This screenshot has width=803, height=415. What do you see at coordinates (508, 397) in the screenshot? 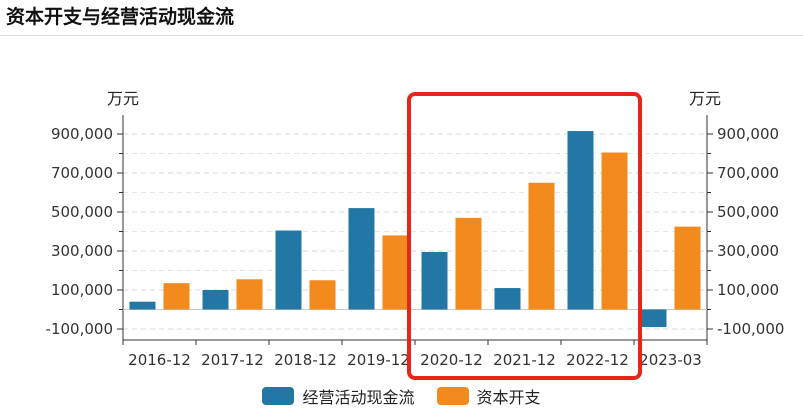
I see `legend-label-capex: 资本开支` at bounding box center [508, 397].